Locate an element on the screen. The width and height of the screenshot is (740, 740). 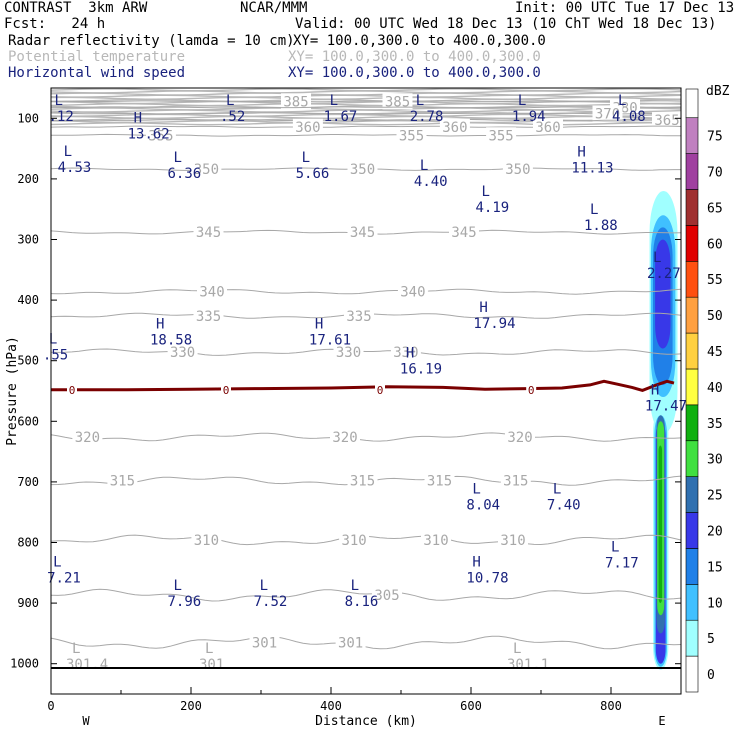
colorbar-level-label: 20 is located at coordinates (715, 531).